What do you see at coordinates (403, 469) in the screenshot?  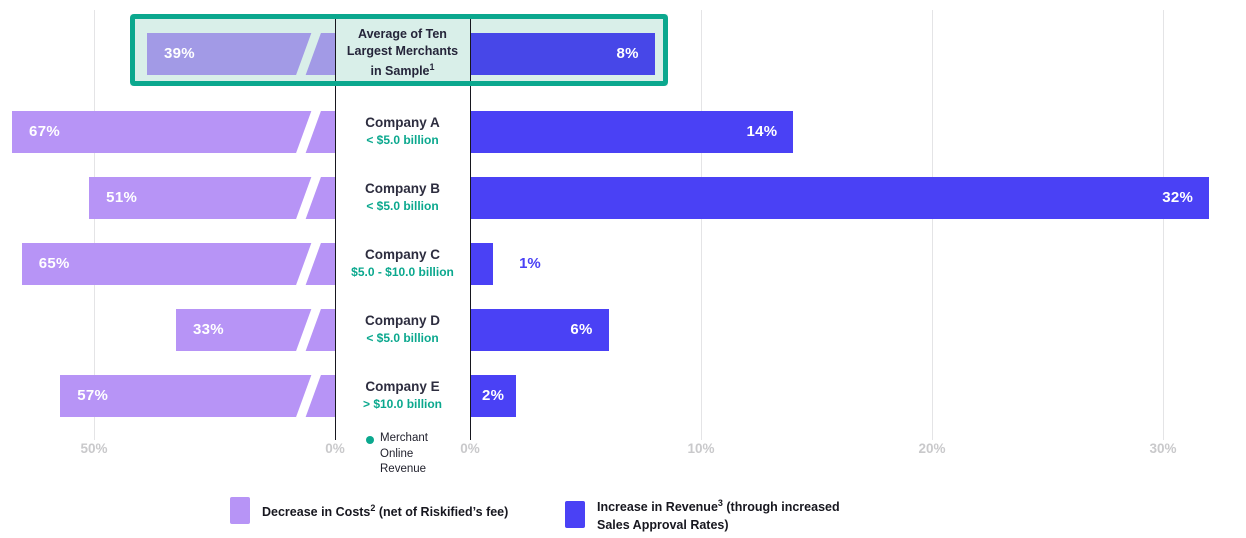 I see `axis-note-line3: Revenue` at bounding box center [403, 469].